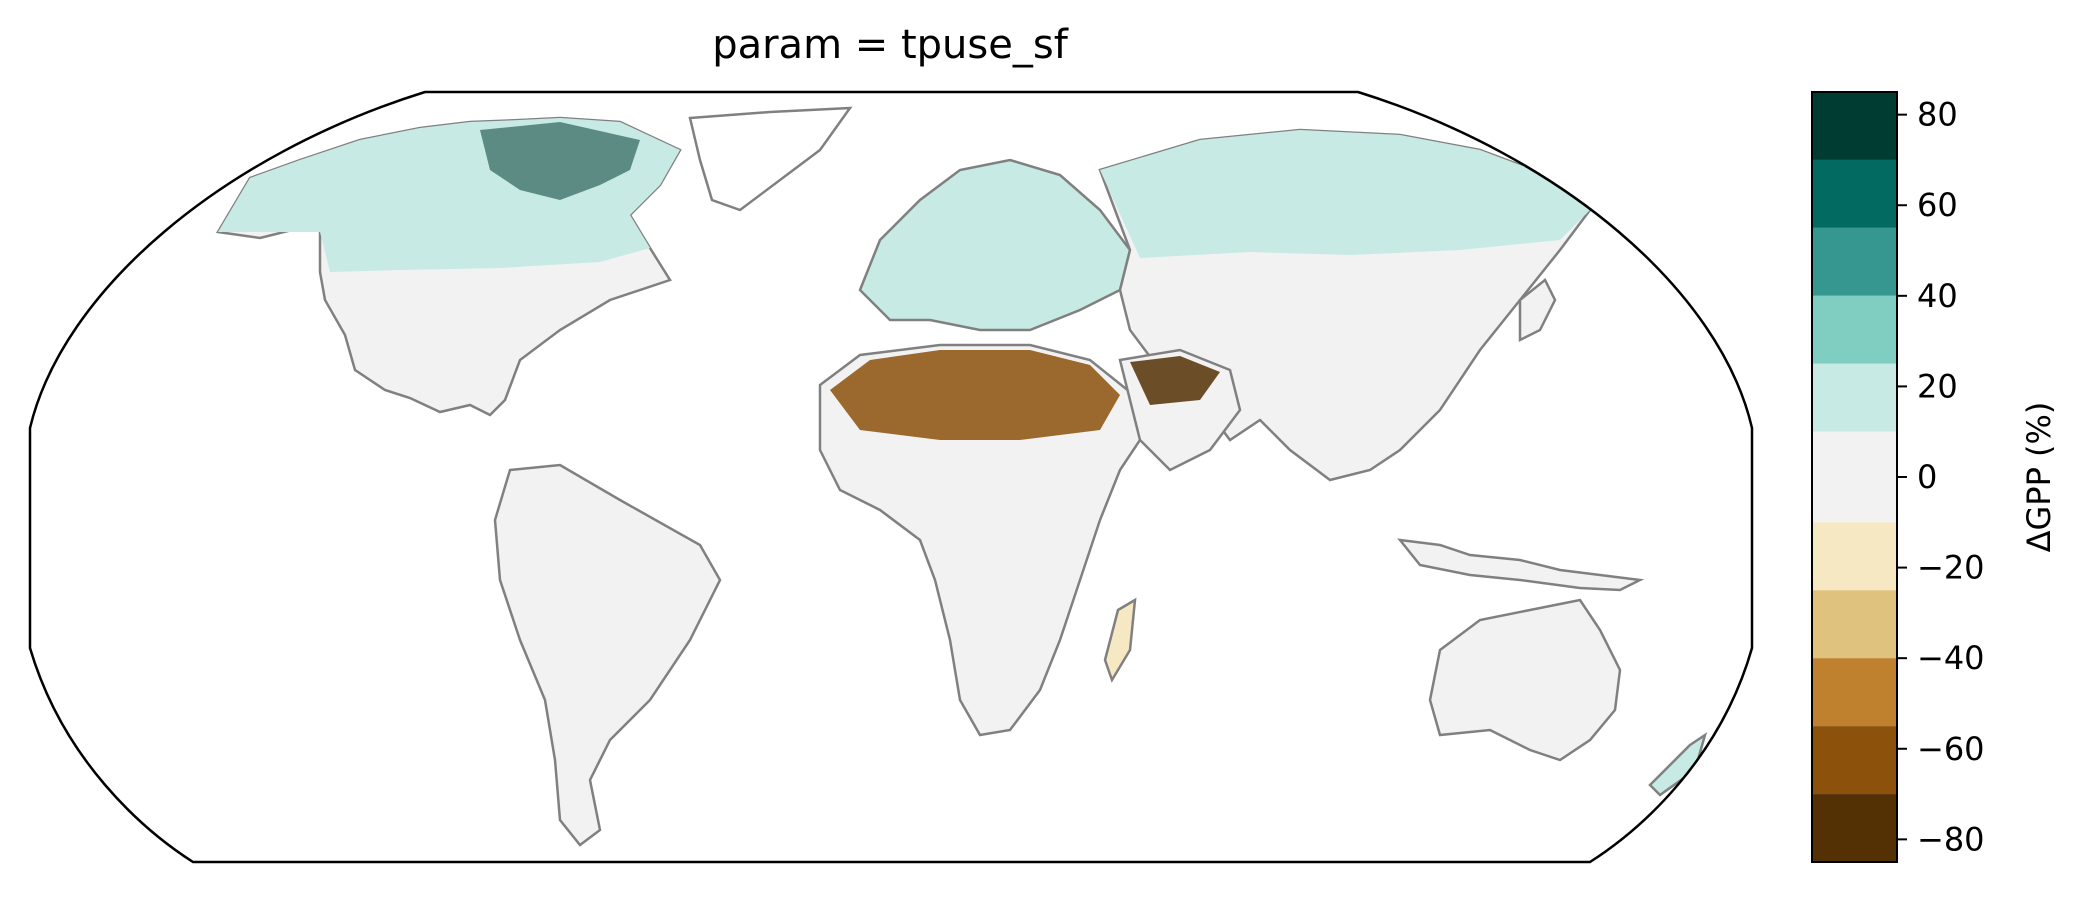 The height and width of the screenshot is (899, 2093). What do you see at coordinates (1951, 839) in the screenshot?
I see `colorbar-tick-label: −80` at bounding box center [1951, 839].